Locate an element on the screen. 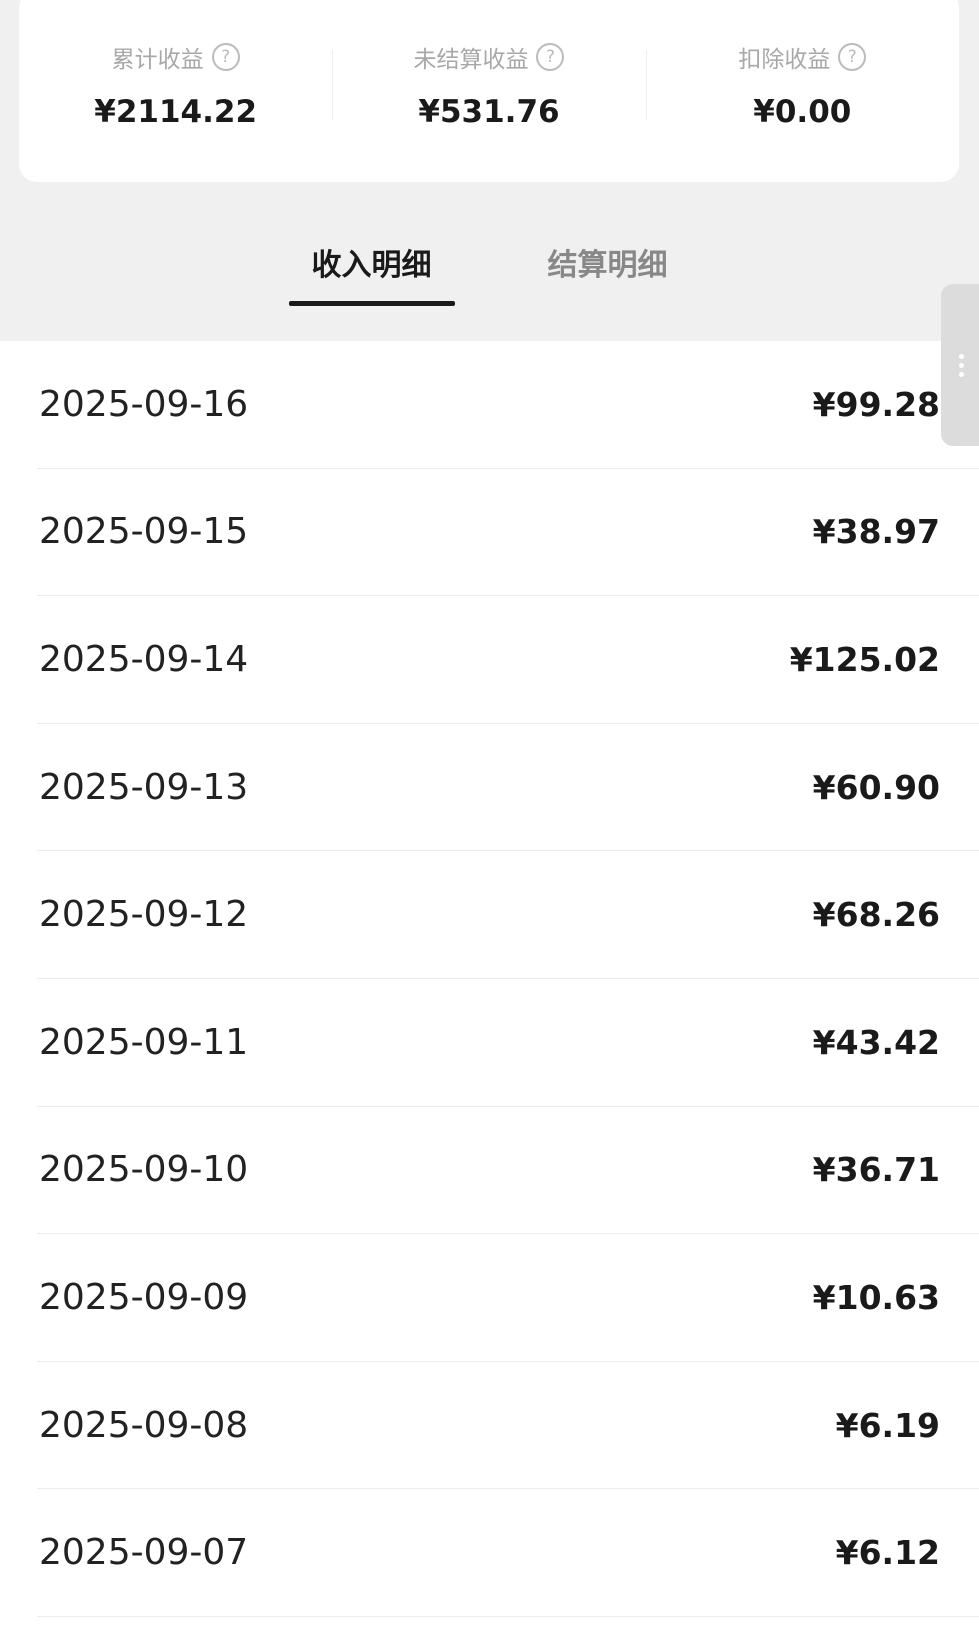 This screenshot has height=1641, width=979. row-amount: ¥43.42 is located at coordinates (876, 1042).